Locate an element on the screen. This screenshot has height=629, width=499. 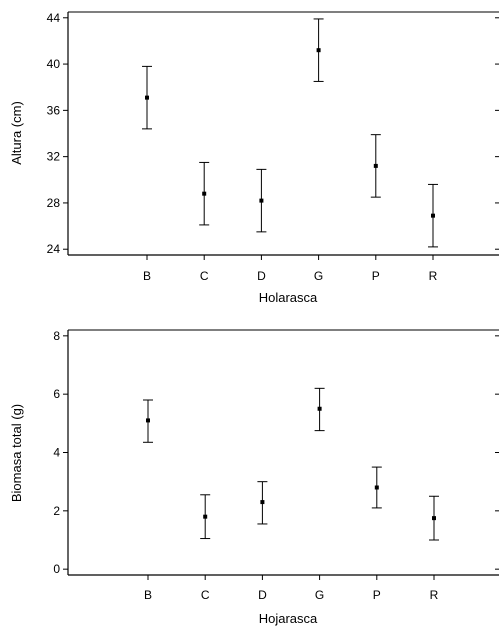
y-tick-label: 24 is located at coordinates (54, 249).